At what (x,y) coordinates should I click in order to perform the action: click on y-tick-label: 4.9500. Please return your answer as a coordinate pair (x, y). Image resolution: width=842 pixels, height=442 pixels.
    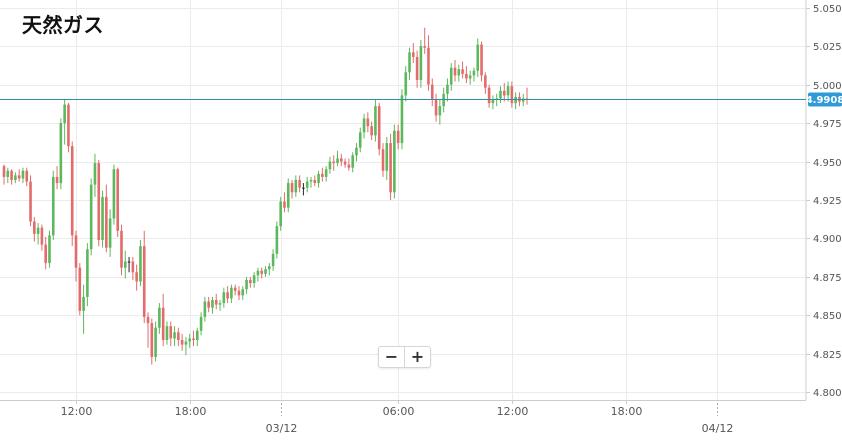
    Looking at the image, I should click on (827, 163).